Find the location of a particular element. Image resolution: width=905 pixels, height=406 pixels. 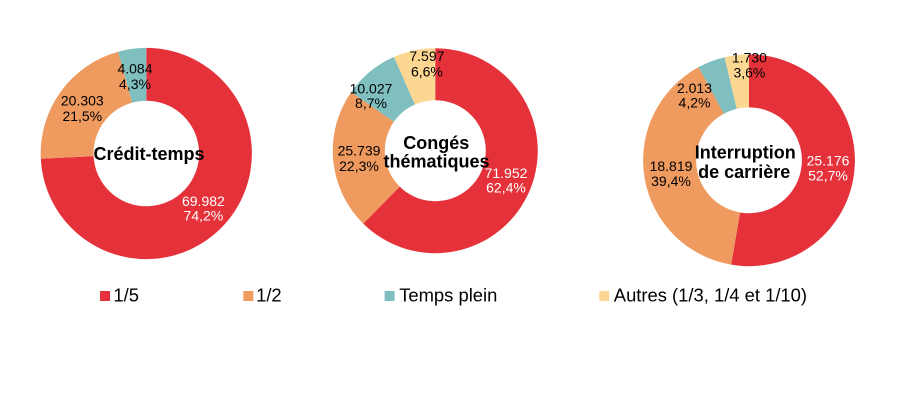

svg-text: 20.303 is located at coordinates (82, 101).